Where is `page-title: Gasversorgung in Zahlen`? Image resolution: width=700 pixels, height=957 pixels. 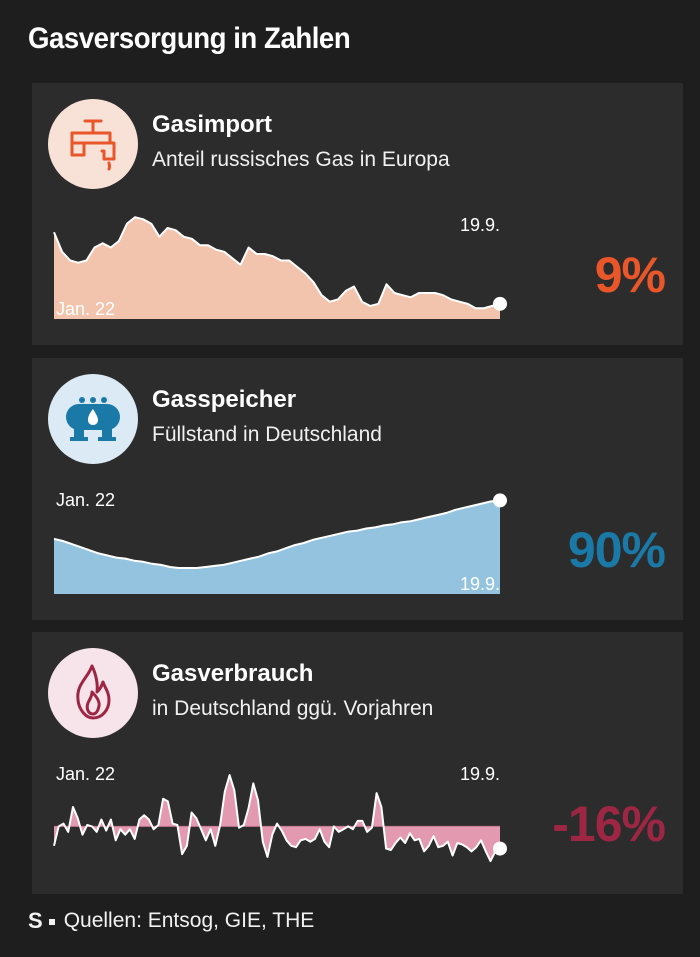 page-title: Gasversorgung in Zahlen is located at coordinates (189, 38).